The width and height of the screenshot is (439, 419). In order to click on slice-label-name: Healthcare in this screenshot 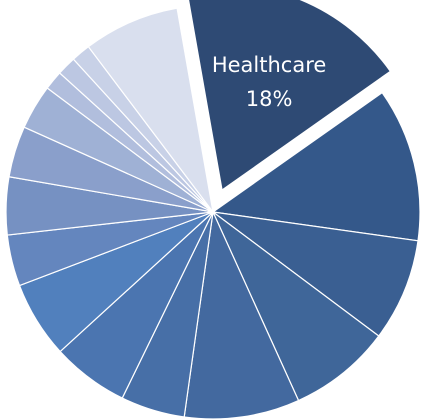, I will do `click(269, 65)`.